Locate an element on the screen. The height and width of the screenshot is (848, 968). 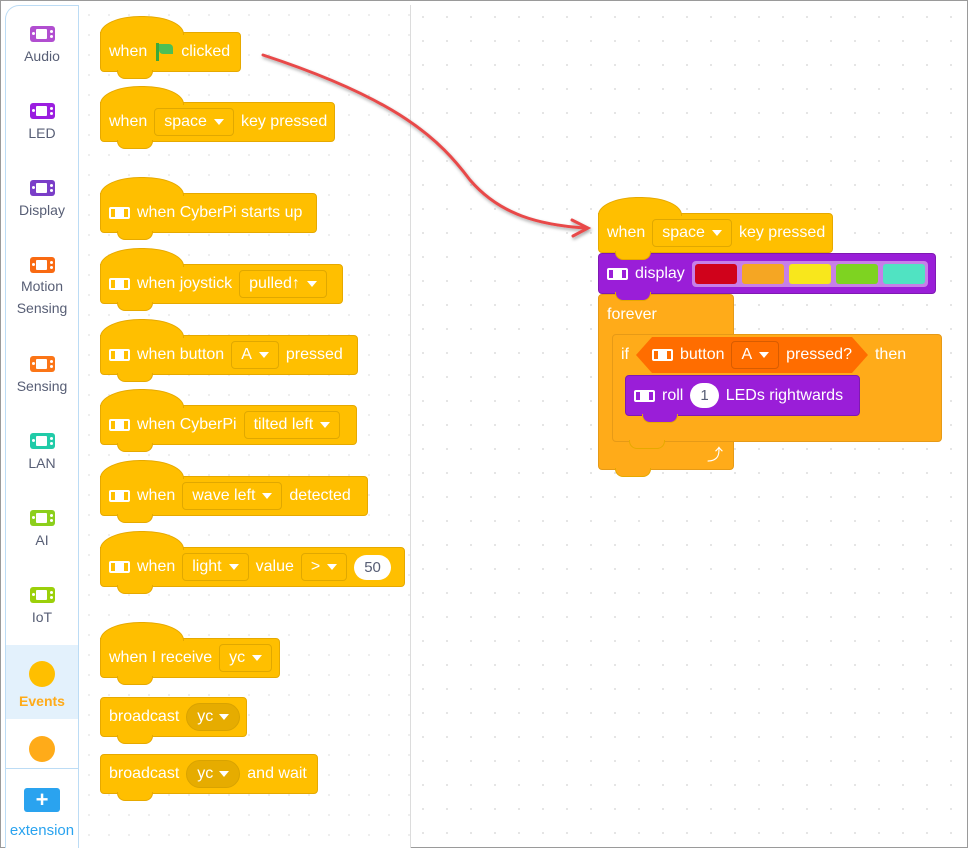
threshold-input: 50 is located at coordinates (372, 567).